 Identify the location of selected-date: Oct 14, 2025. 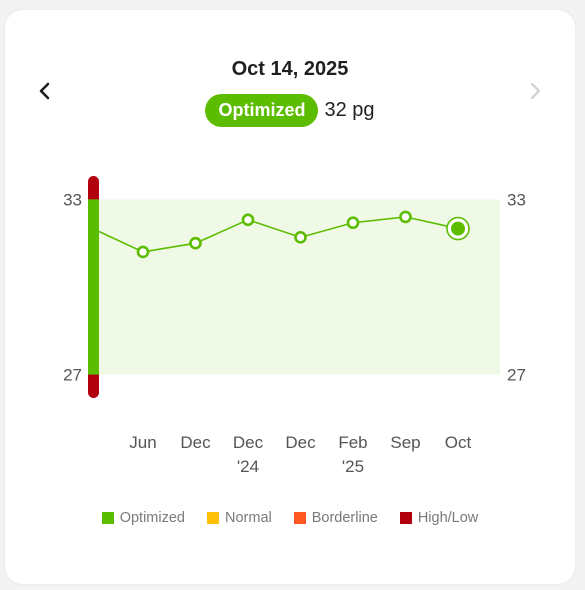
(290, 69).